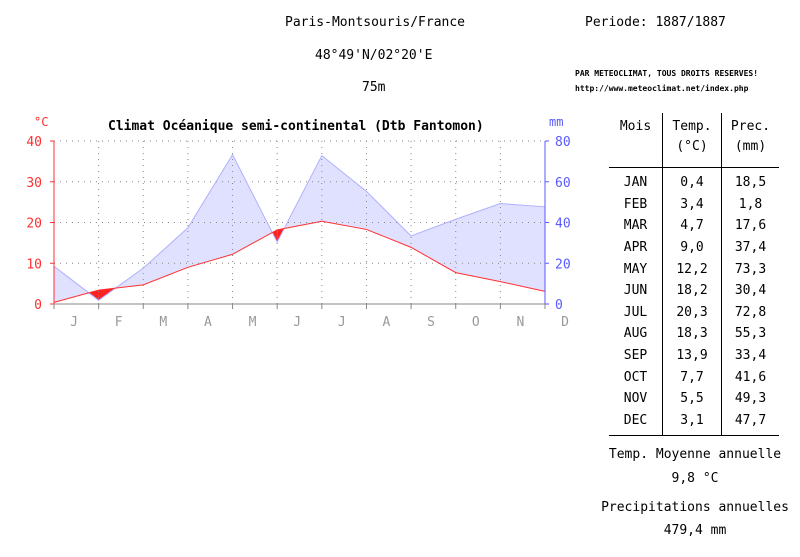 This screenshot has width=800, height=557. I want to click on table-row: JUN 18,2 30,4, so click(694, 290).